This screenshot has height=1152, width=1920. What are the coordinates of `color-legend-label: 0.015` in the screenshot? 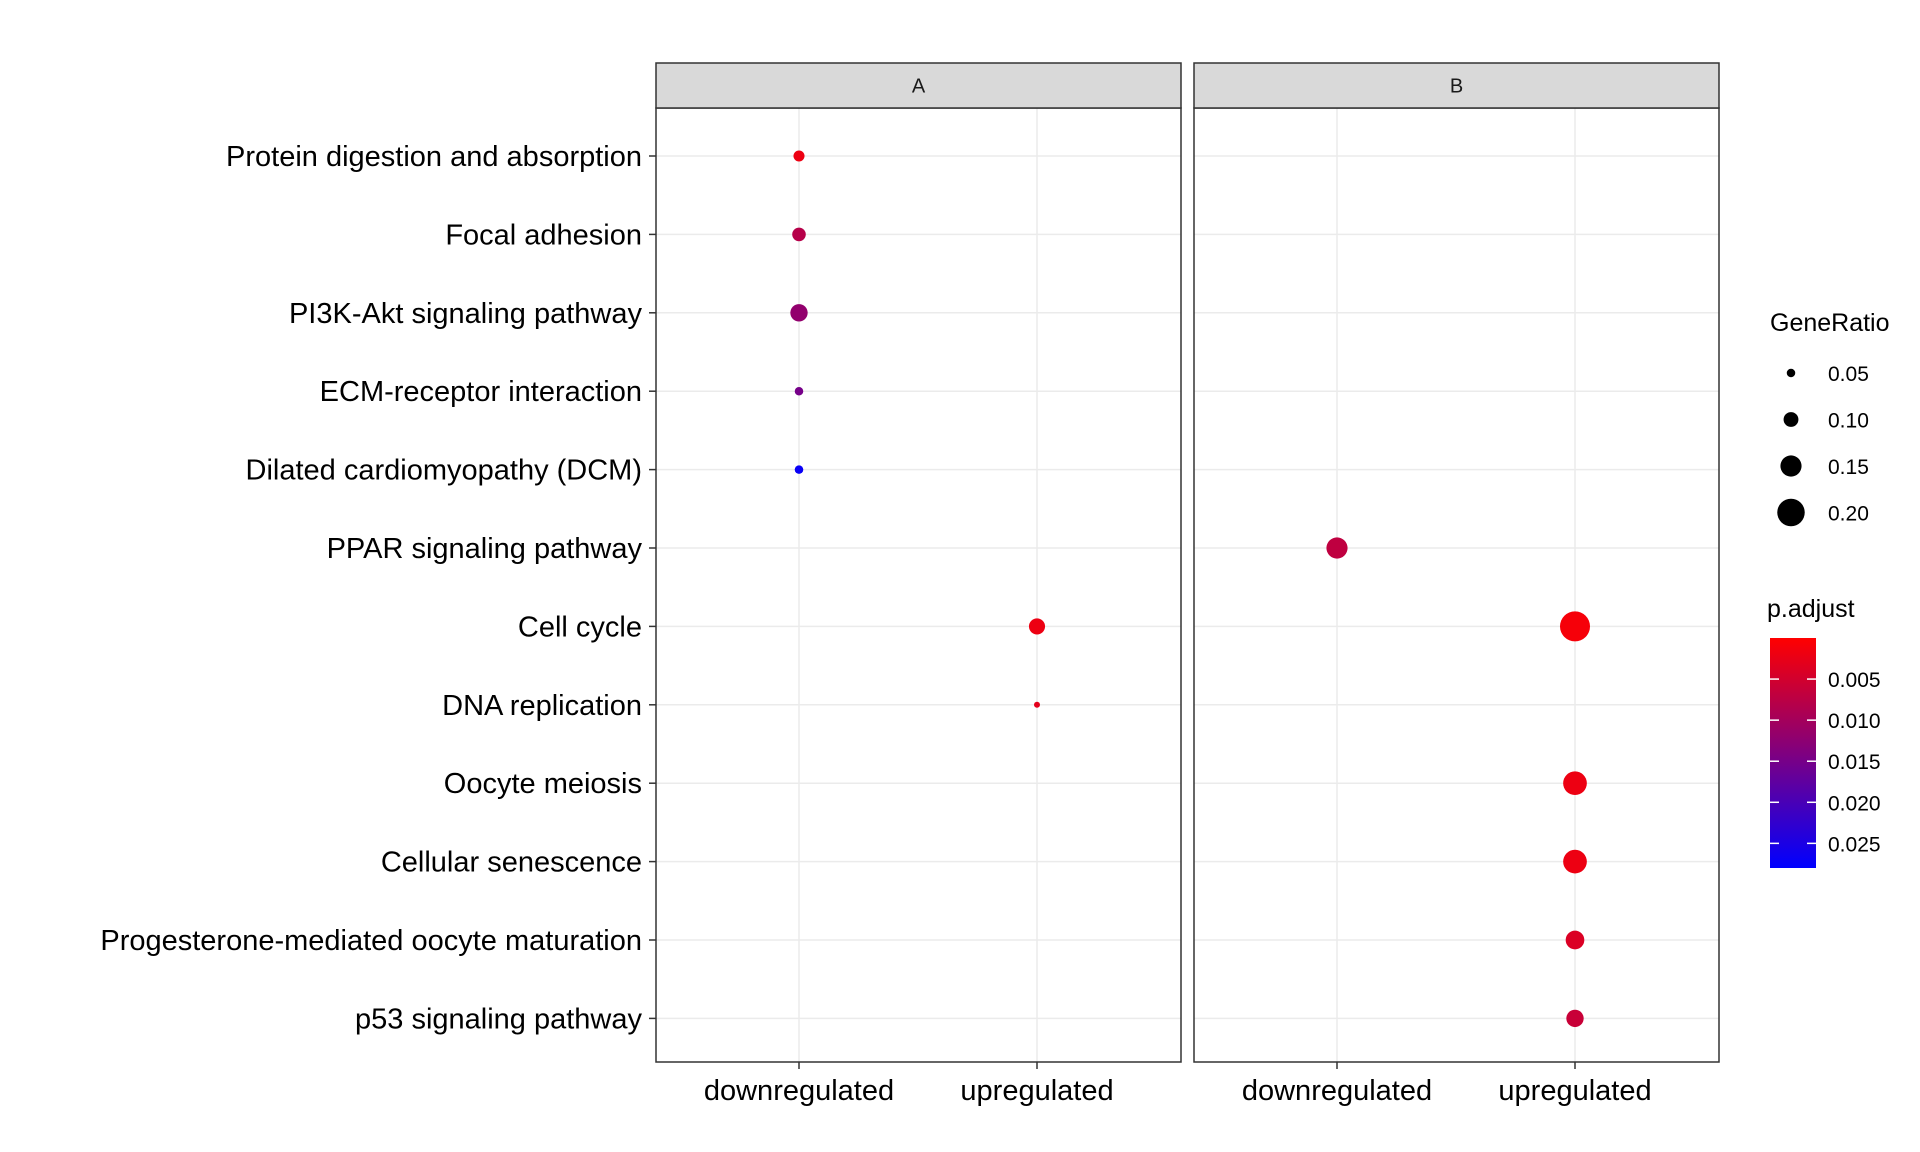 It's located at (1854, 762).